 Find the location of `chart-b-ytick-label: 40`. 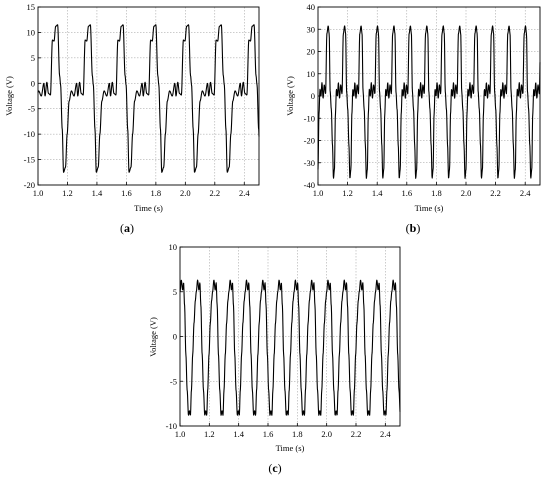

chart-b-ytick-label: 40 is located at coordinates (311, 7).